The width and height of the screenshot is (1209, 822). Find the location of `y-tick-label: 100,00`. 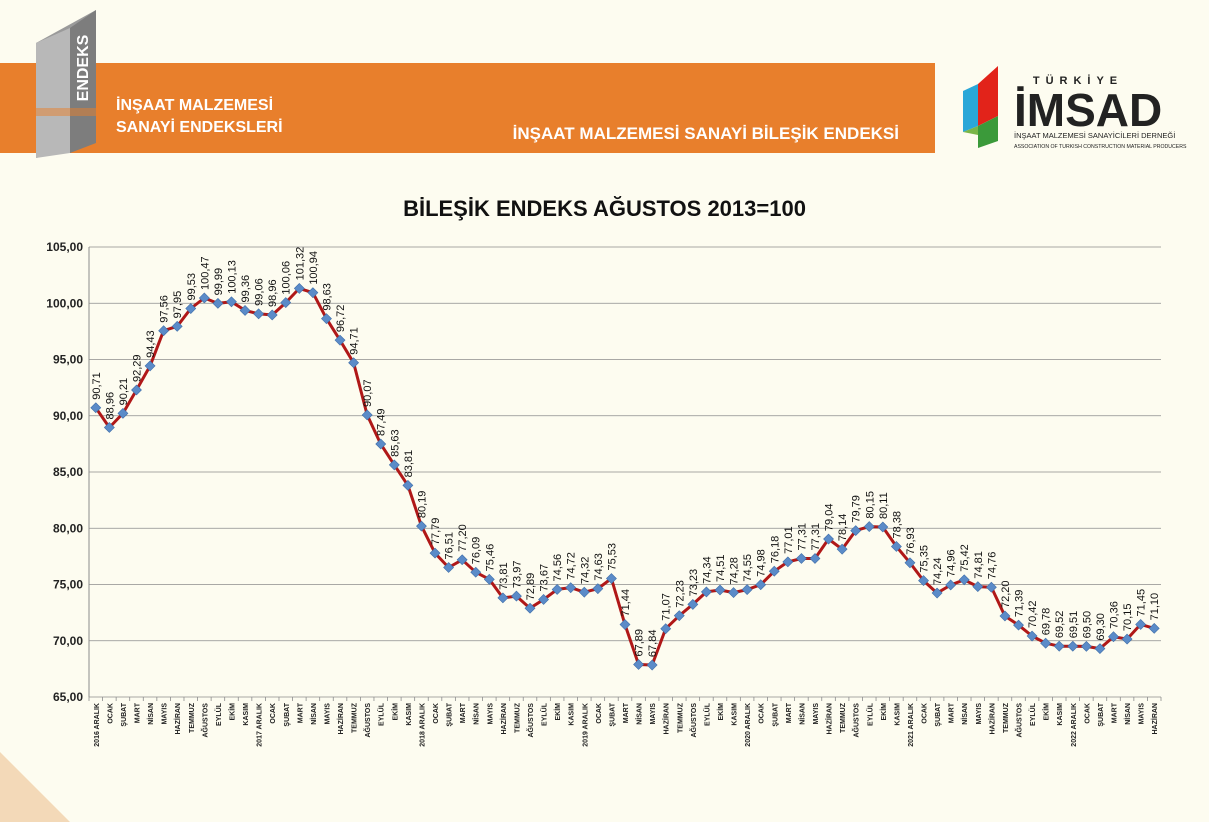

y-tick-label: 100,00 is located at coordinates (64, 303).